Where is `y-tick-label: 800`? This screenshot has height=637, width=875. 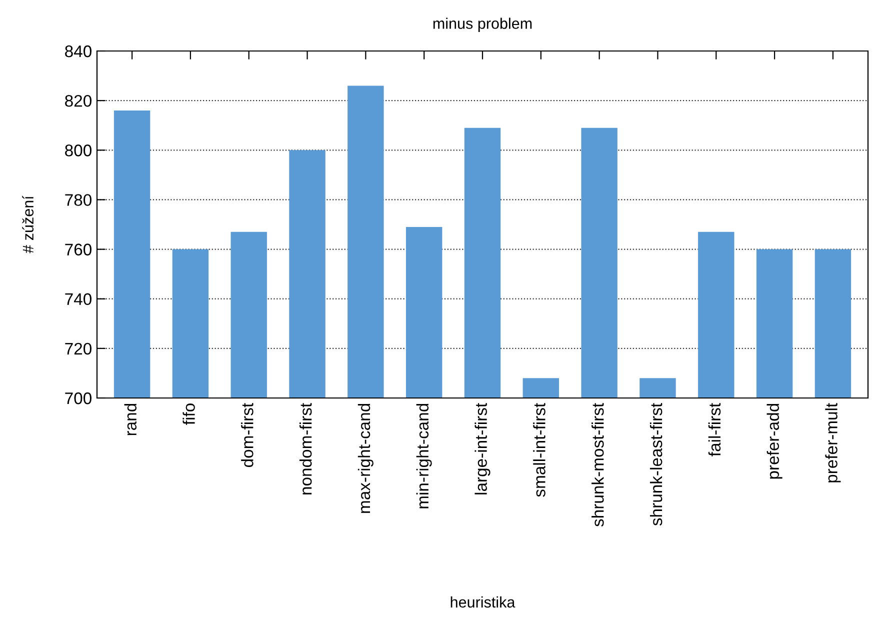
y-tick-label: 800 is located at coordinates (78, 150).